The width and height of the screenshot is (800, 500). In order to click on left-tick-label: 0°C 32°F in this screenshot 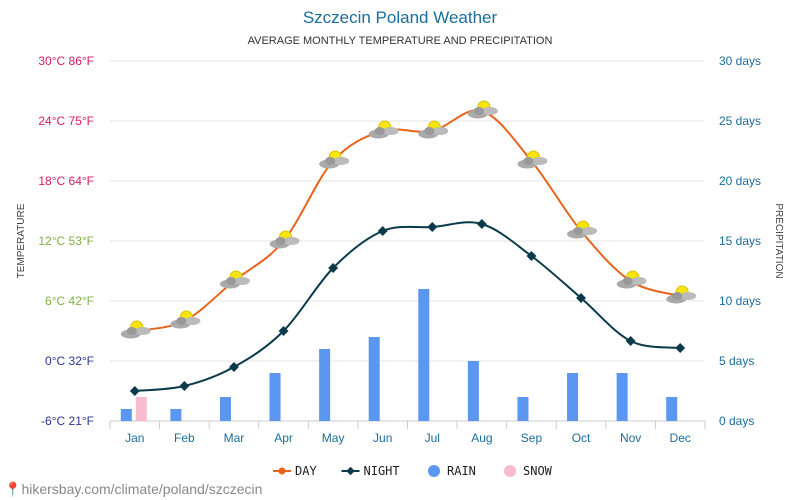, I will do `click(69, 361)`.